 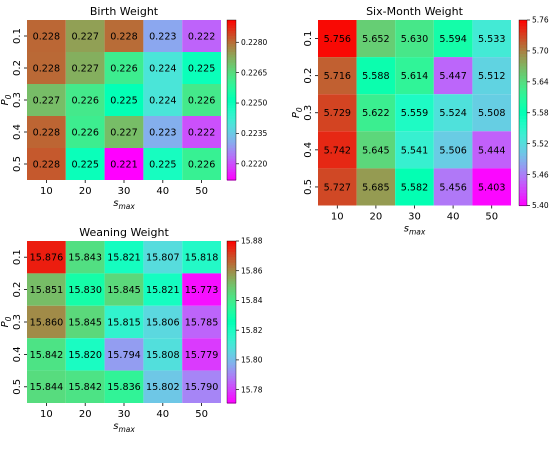 What do you see at coordinates (163, 258) in the screenshot?
I see `cell-value-label: 15.807` at bounding box center [163, 258].